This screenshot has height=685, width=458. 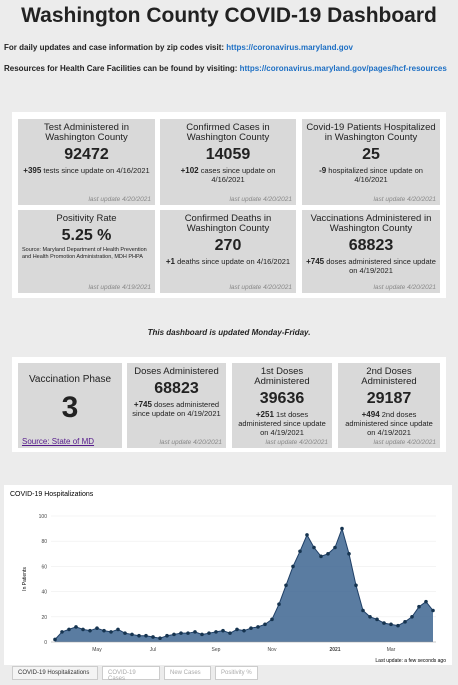 What do you see at coordinates (389, 376) in the screenshot?
I see `card-title: 2nd Doses Administered` at bounding box center [389, 376].